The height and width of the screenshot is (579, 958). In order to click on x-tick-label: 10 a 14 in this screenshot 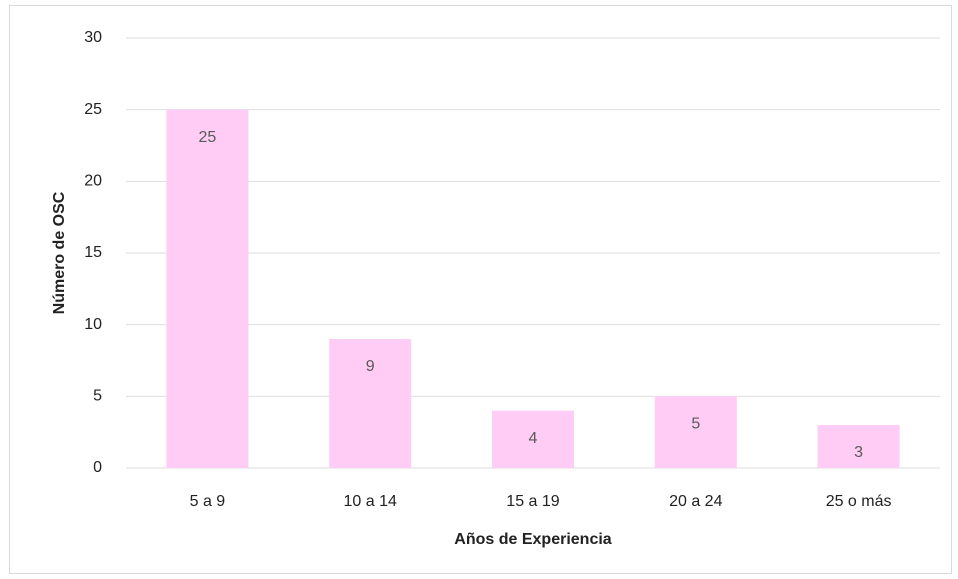, I will do `click(370, 501)`.